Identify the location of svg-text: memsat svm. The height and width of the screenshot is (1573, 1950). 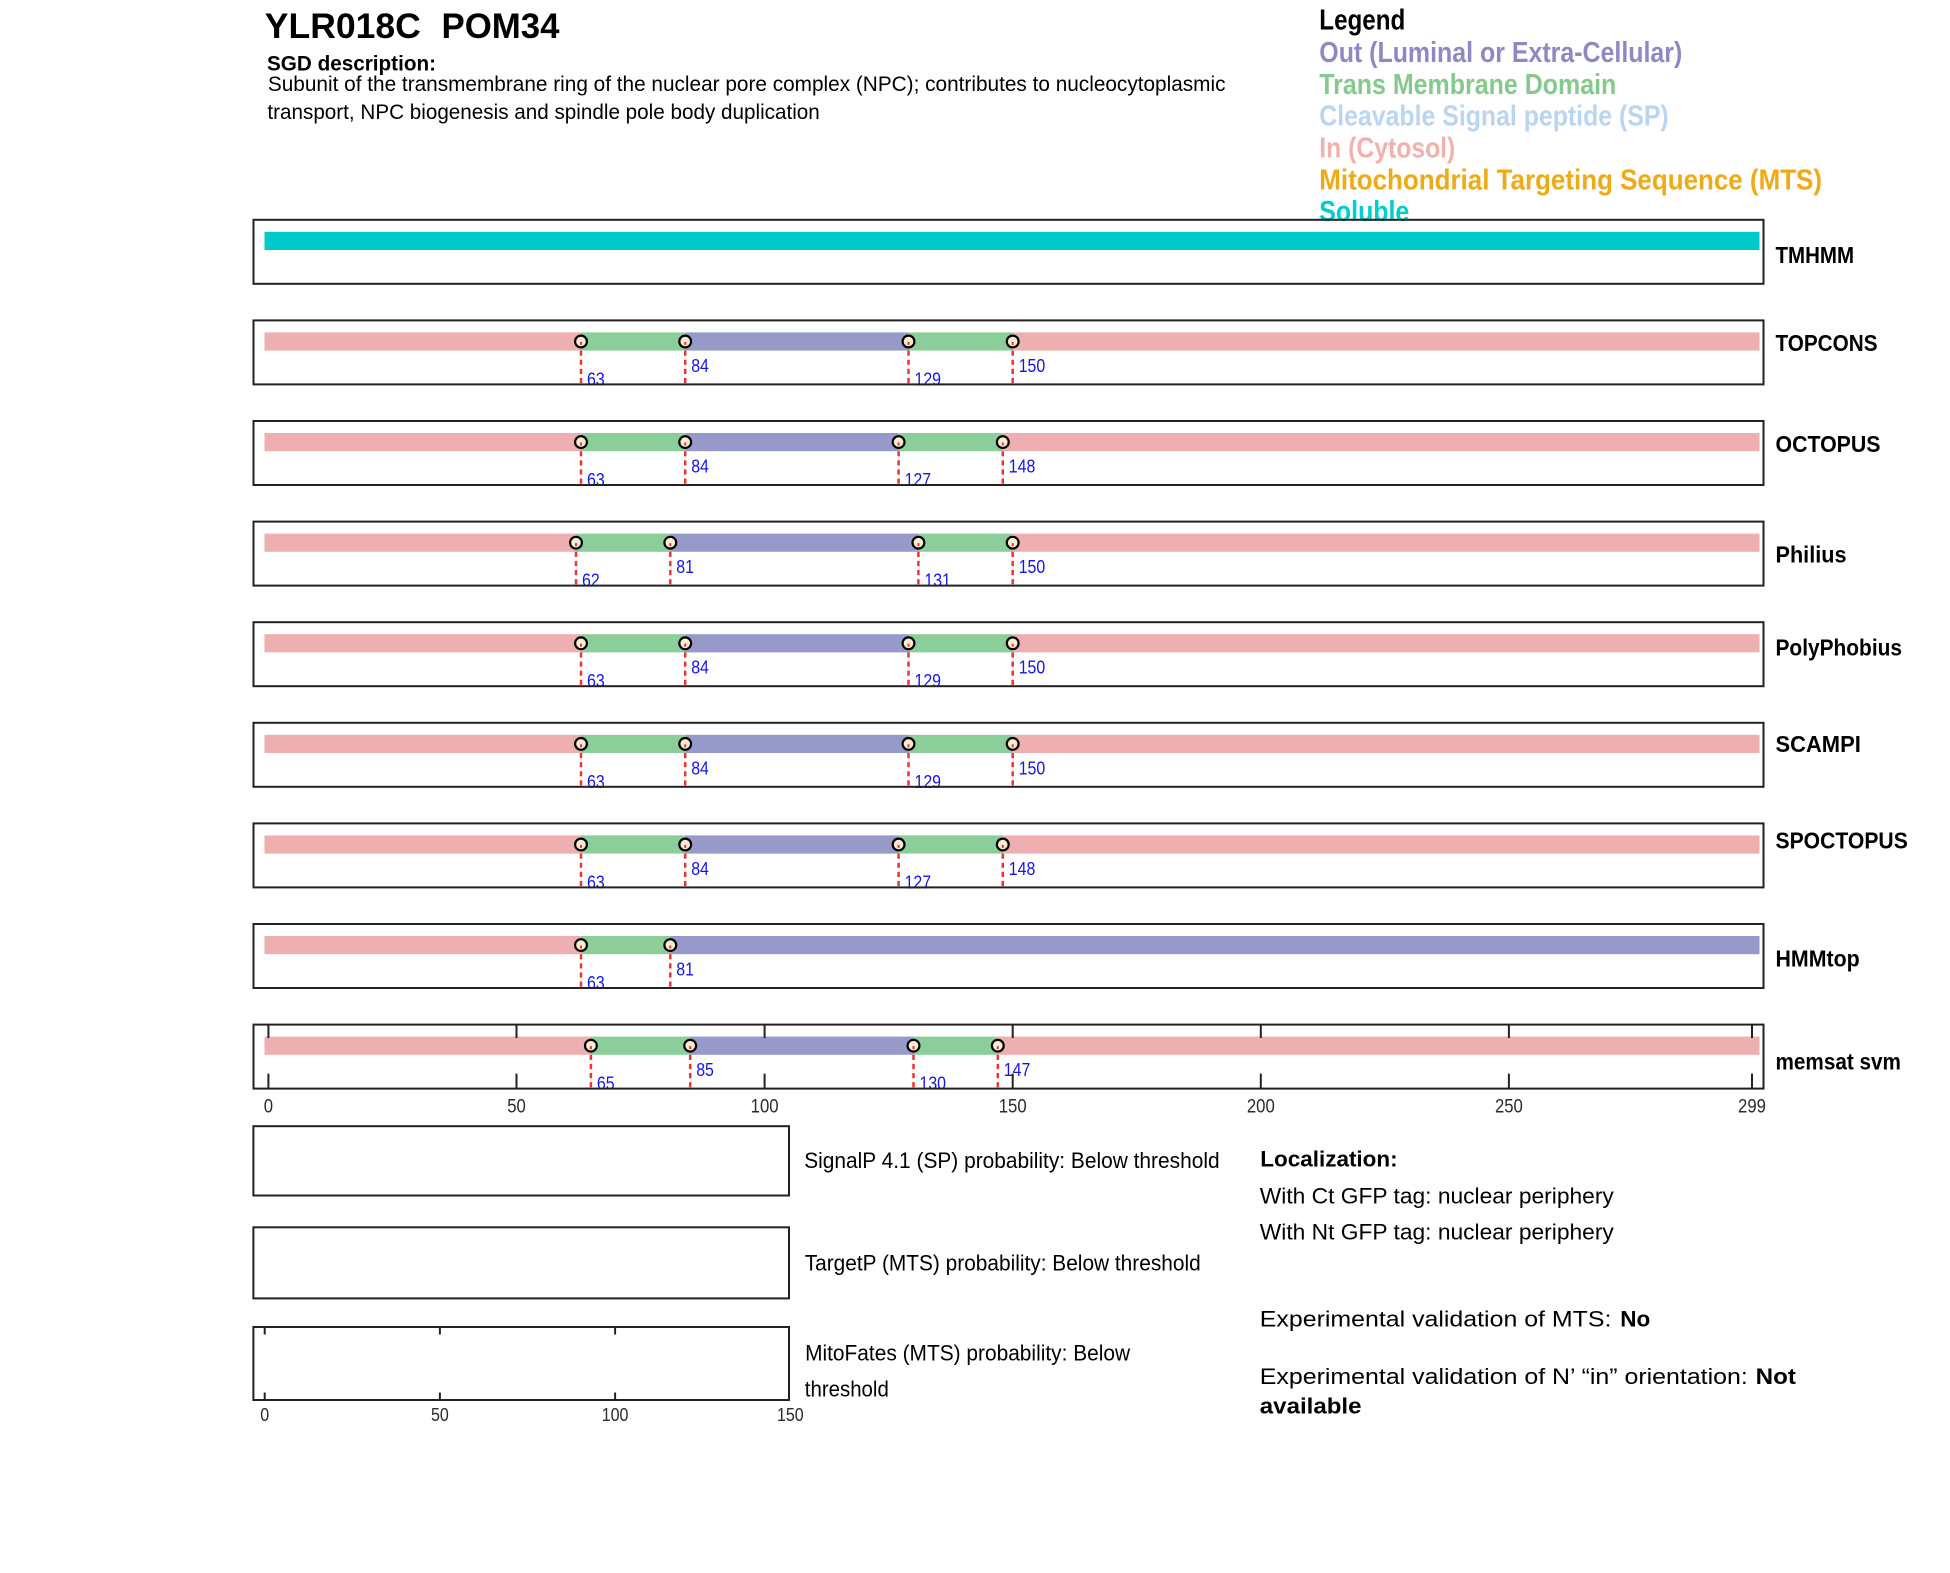
(1838, 1062).